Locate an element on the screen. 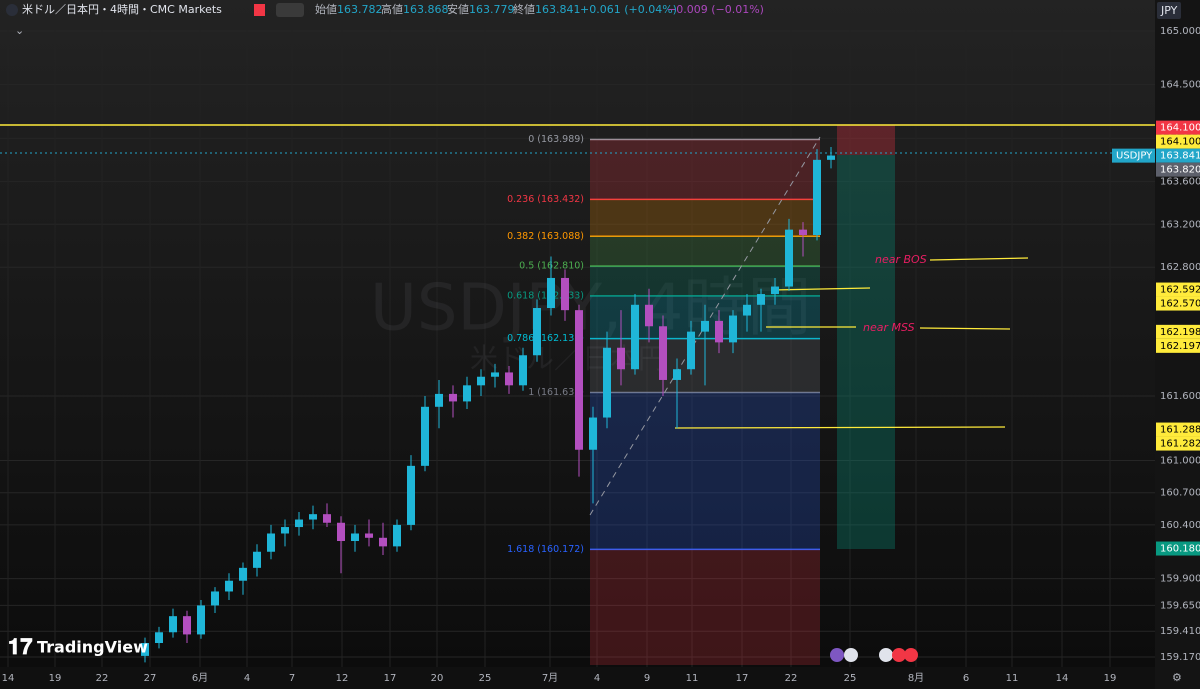  low-line is located at coordinates (840, 427).